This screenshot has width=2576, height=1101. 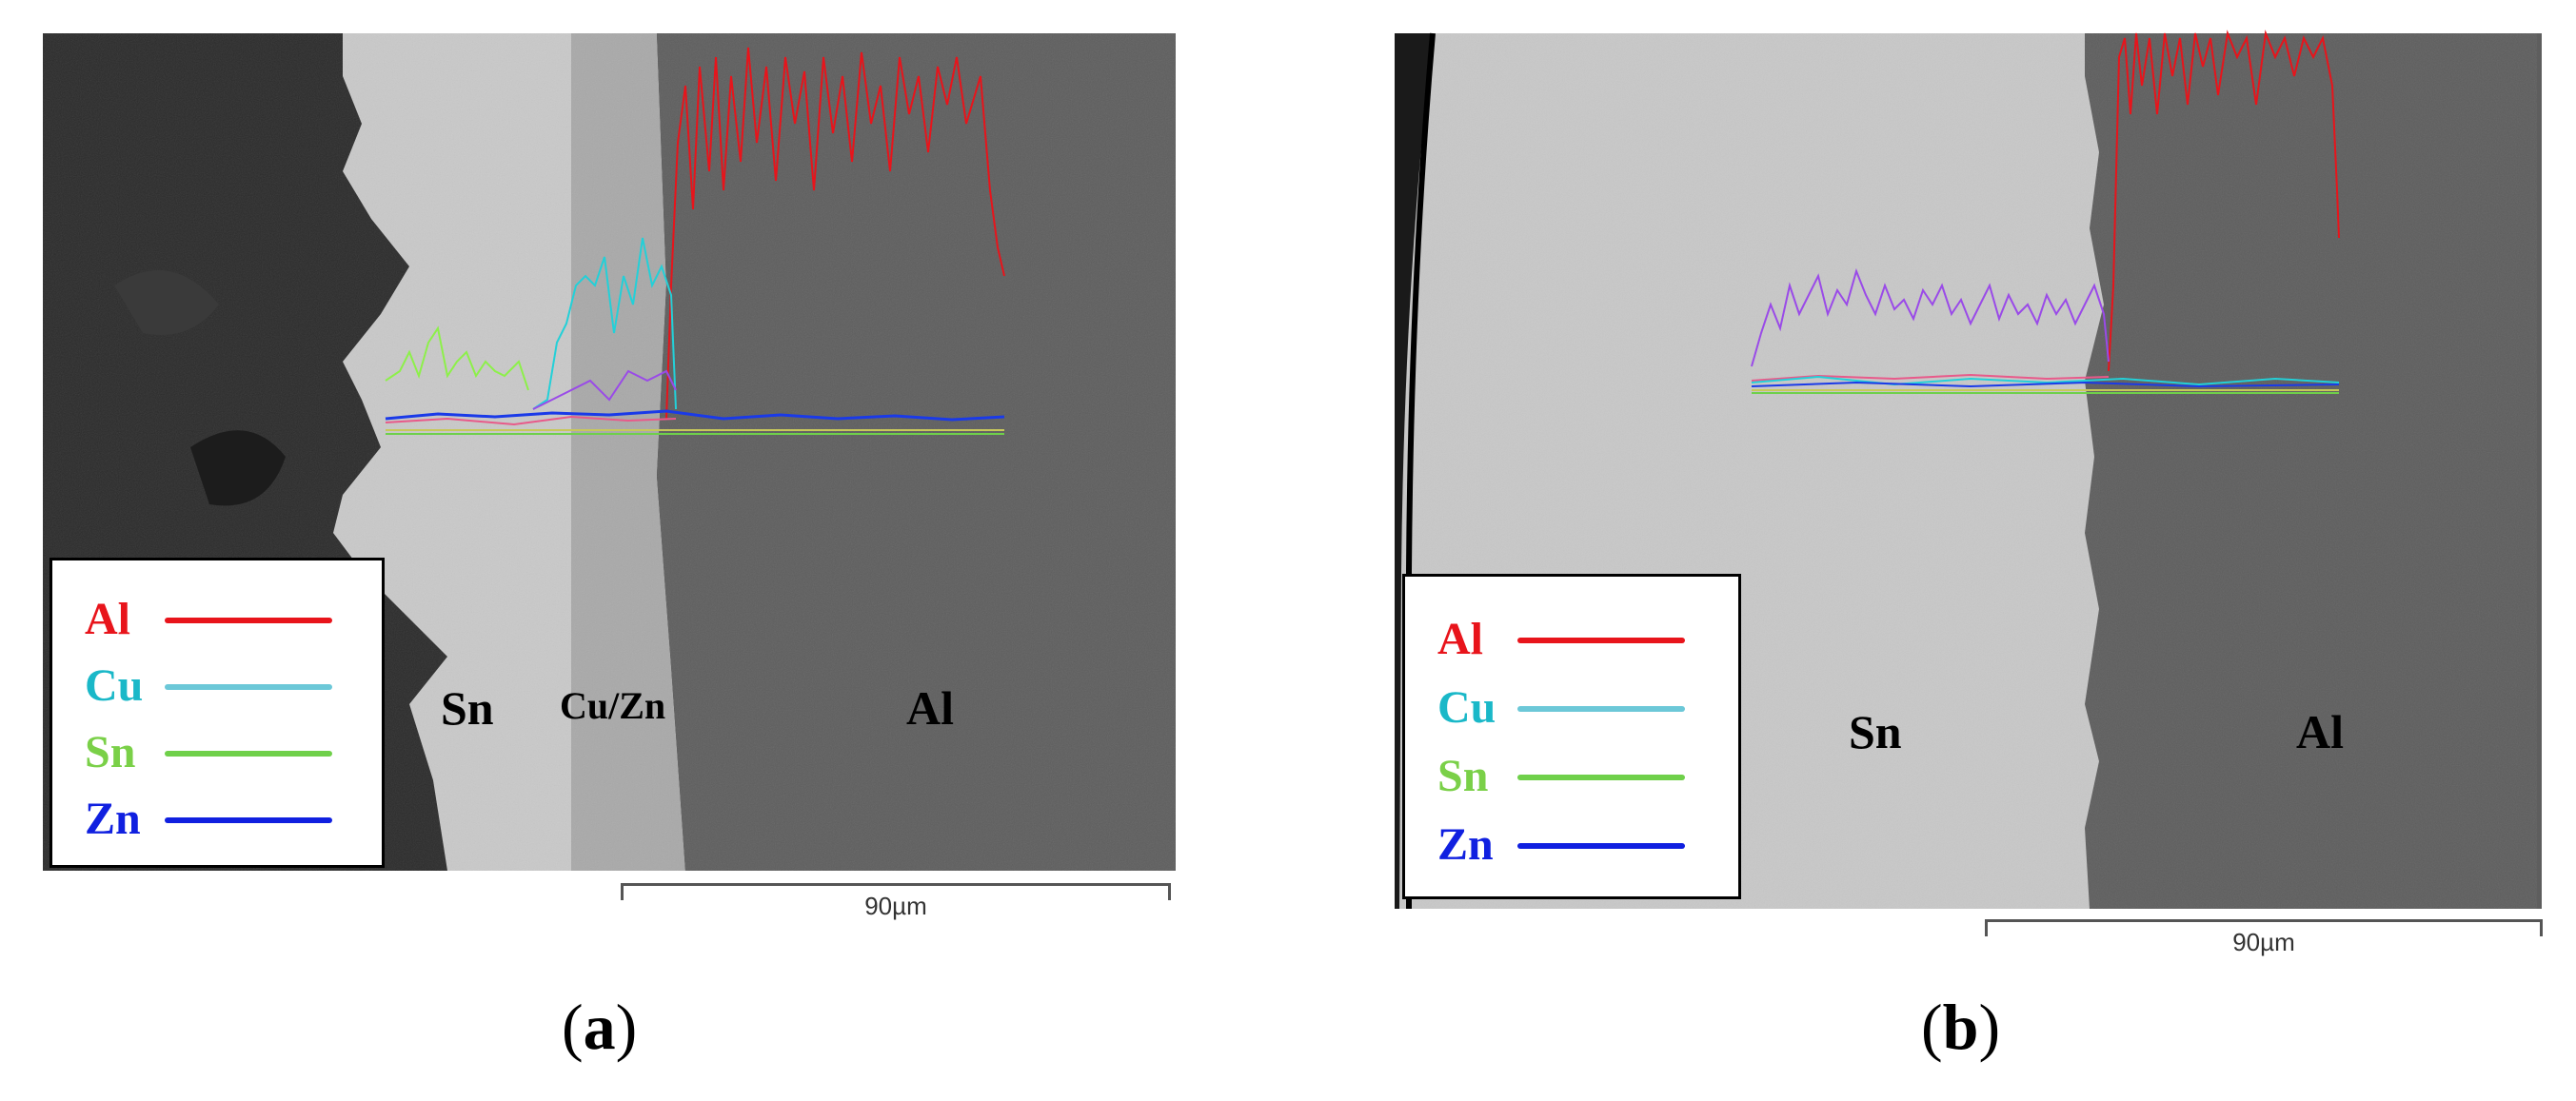 I want to click on legend-b: Al Cu Sn Zn, so click(x=1571, y=737).